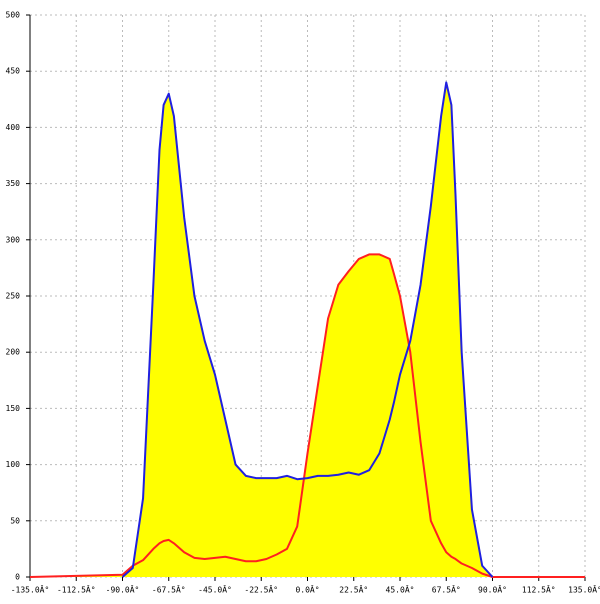 The image size is (600, 604). What do you see at coordinates (13, 464) in the screenshot?
I see `y-tick-label: 100` at bounding box center [13, 464].